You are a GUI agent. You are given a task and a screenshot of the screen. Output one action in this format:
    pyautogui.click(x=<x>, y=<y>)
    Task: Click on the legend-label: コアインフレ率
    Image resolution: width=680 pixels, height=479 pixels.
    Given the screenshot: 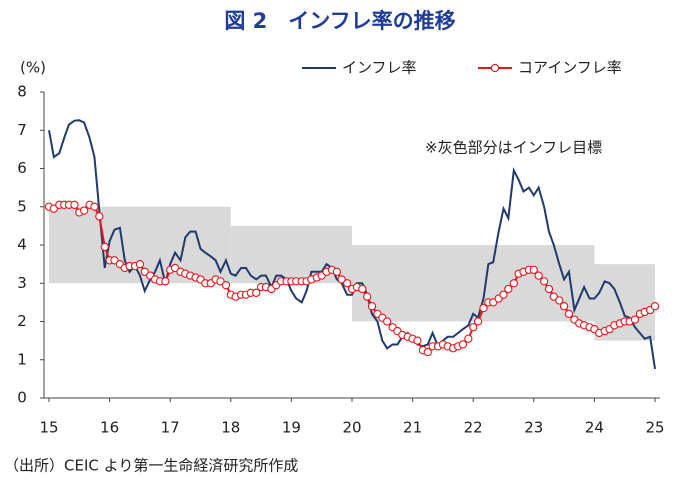 What is the action you would take?
    pyautogui.click(x=570, y=68)
    